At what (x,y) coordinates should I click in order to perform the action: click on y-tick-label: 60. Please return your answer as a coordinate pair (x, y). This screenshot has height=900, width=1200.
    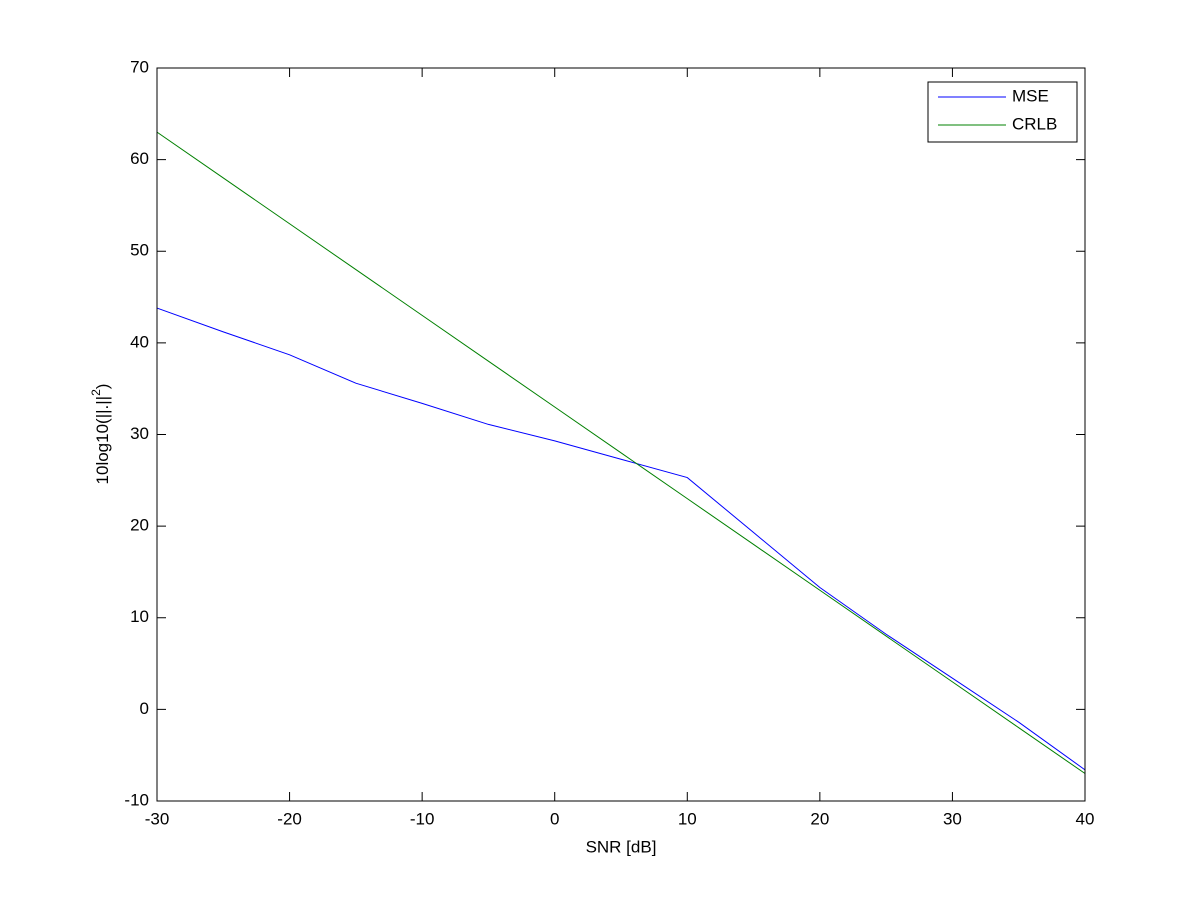
    Looking at the image, I should click on (139, 158).